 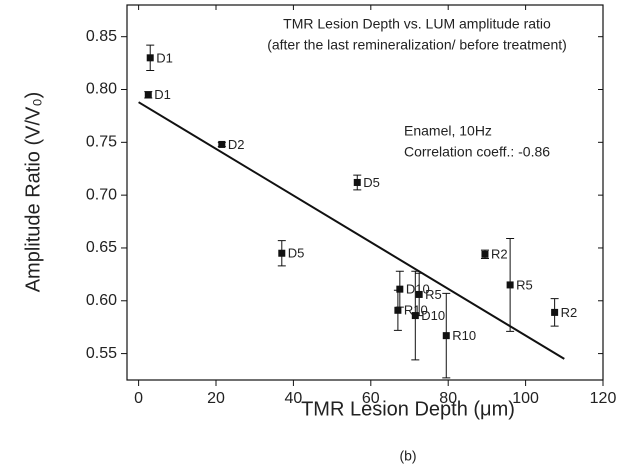 I want to click on caption: (b), so click(x=407, y=456).